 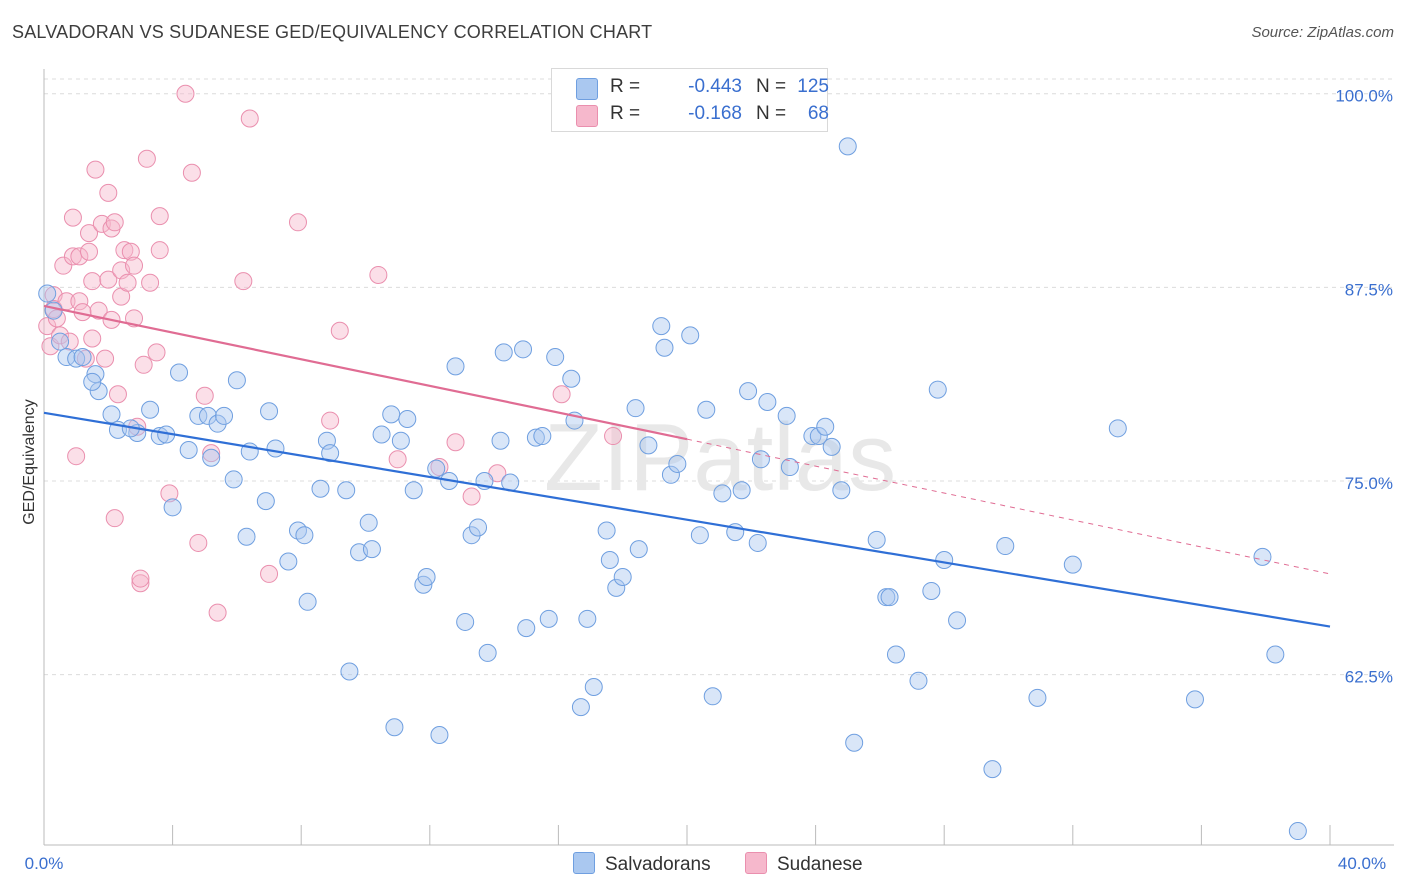 What do you see at coordinates (813, 86) in the screenshot?
I see `legend-n-value: 125` at bounding box center [813, 86].